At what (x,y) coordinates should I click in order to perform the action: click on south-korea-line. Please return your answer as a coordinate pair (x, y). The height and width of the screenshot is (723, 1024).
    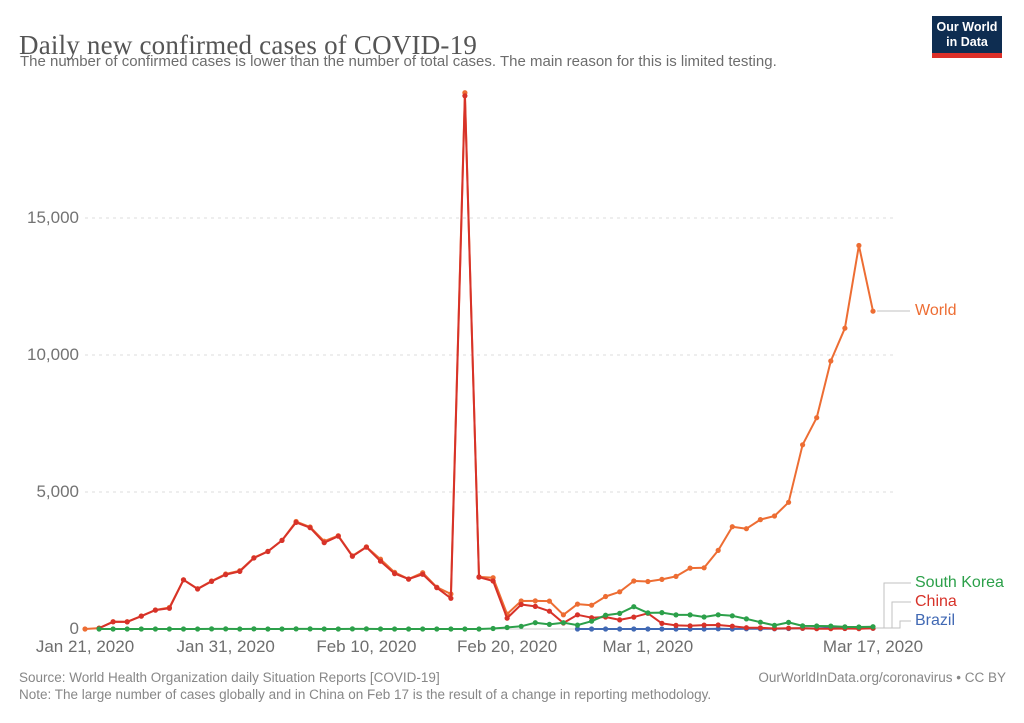
    Looking at the image, I should click on (486, 617).